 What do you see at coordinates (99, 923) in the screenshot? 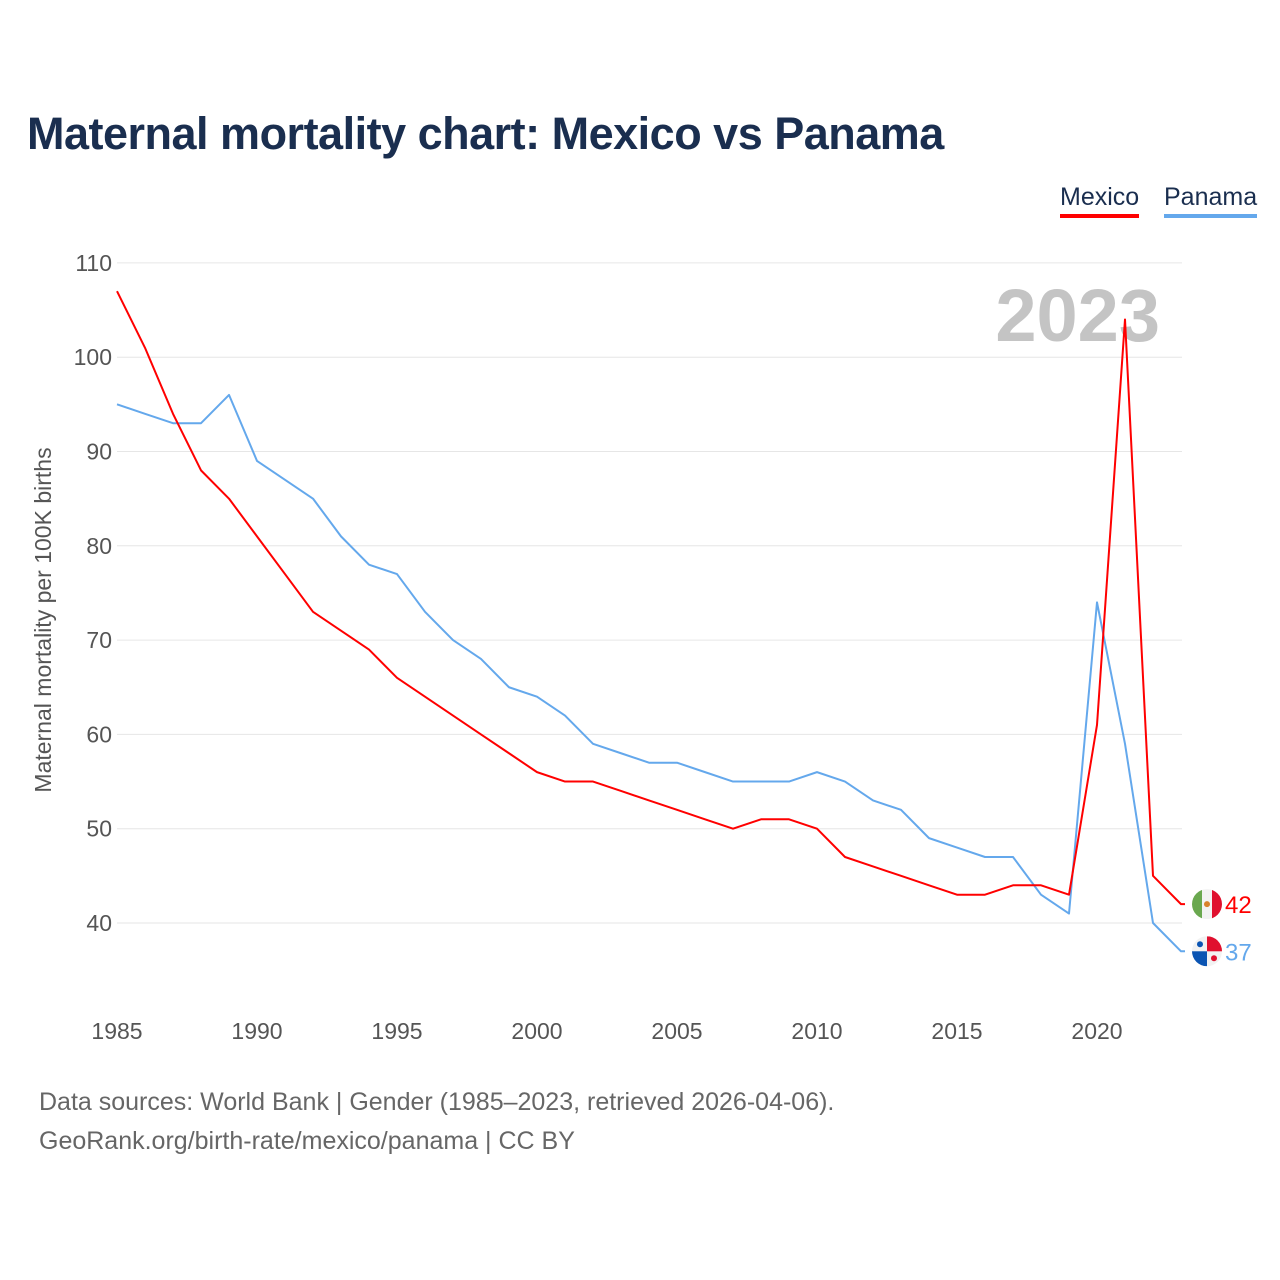
I see `y-tick-label: 40` at bounding box center [99, 923].